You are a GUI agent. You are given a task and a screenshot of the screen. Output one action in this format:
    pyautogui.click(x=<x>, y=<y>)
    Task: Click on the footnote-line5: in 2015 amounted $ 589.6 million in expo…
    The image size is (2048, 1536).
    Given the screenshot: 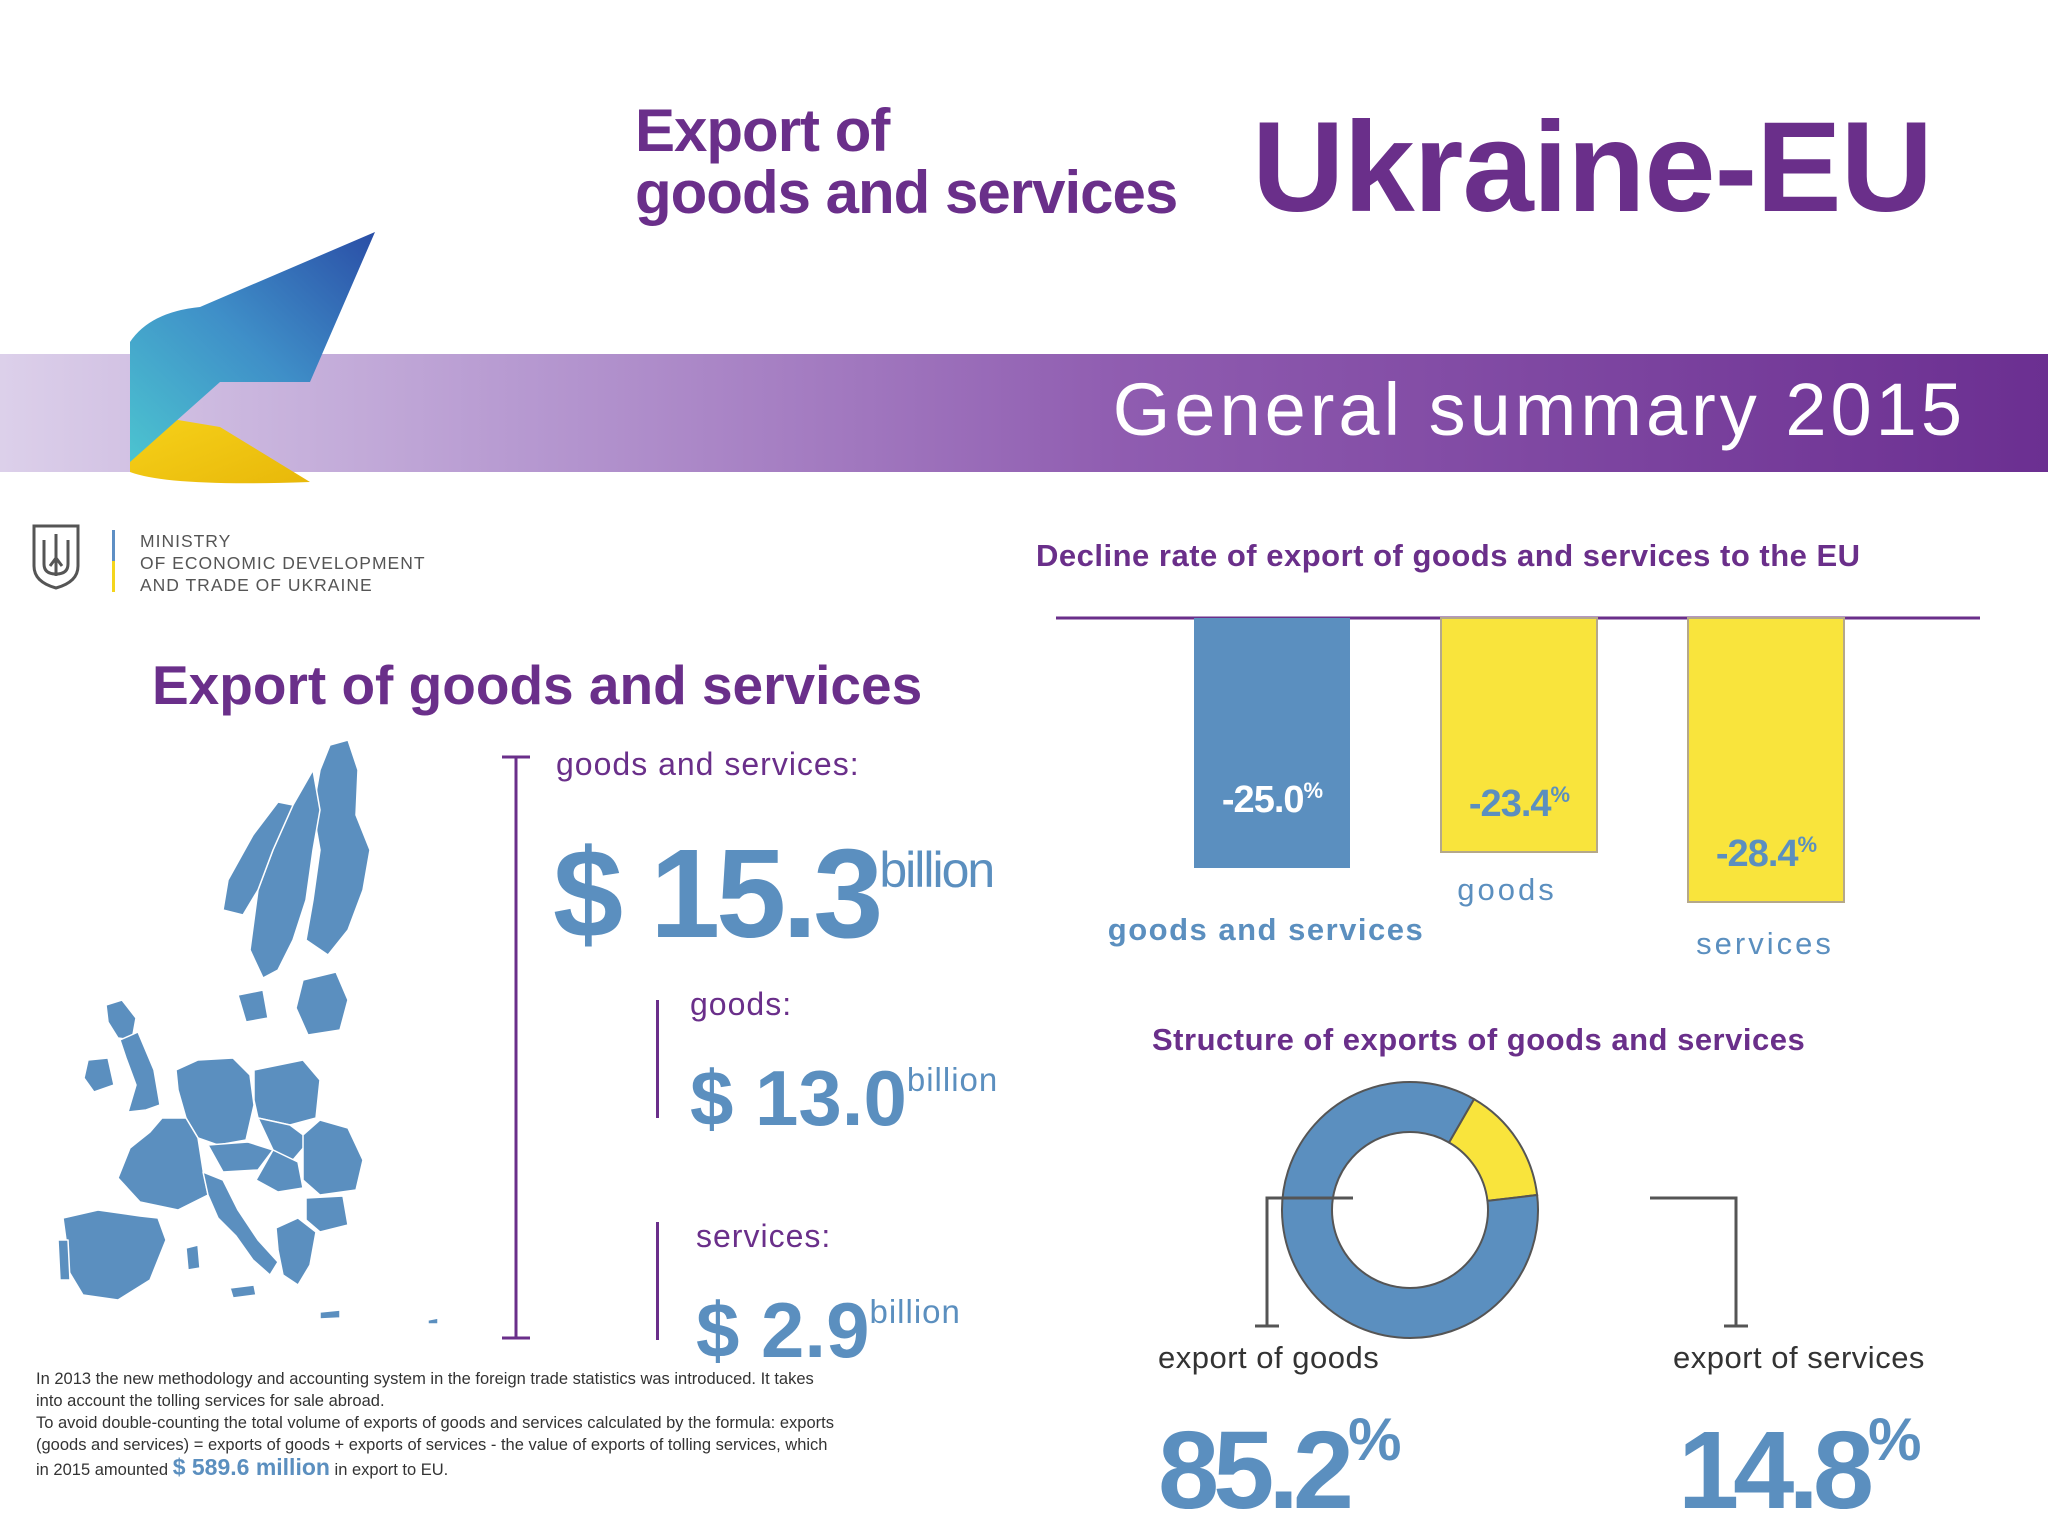 What is the action you would take?
    pyautogui.click(x=506, y=1468)
    